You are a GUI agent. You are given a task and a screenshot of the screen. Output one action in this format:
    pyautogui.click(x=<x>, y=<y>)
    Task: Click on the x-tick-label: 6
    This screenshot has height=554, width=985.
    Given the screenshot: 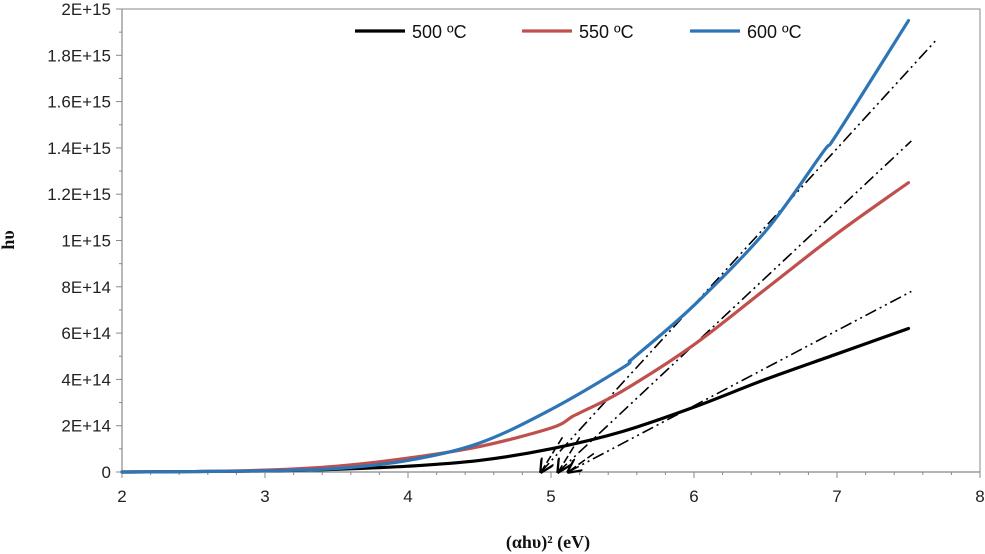 What is the action you would take?
    pyautogui.click(x=693, y=496)
    